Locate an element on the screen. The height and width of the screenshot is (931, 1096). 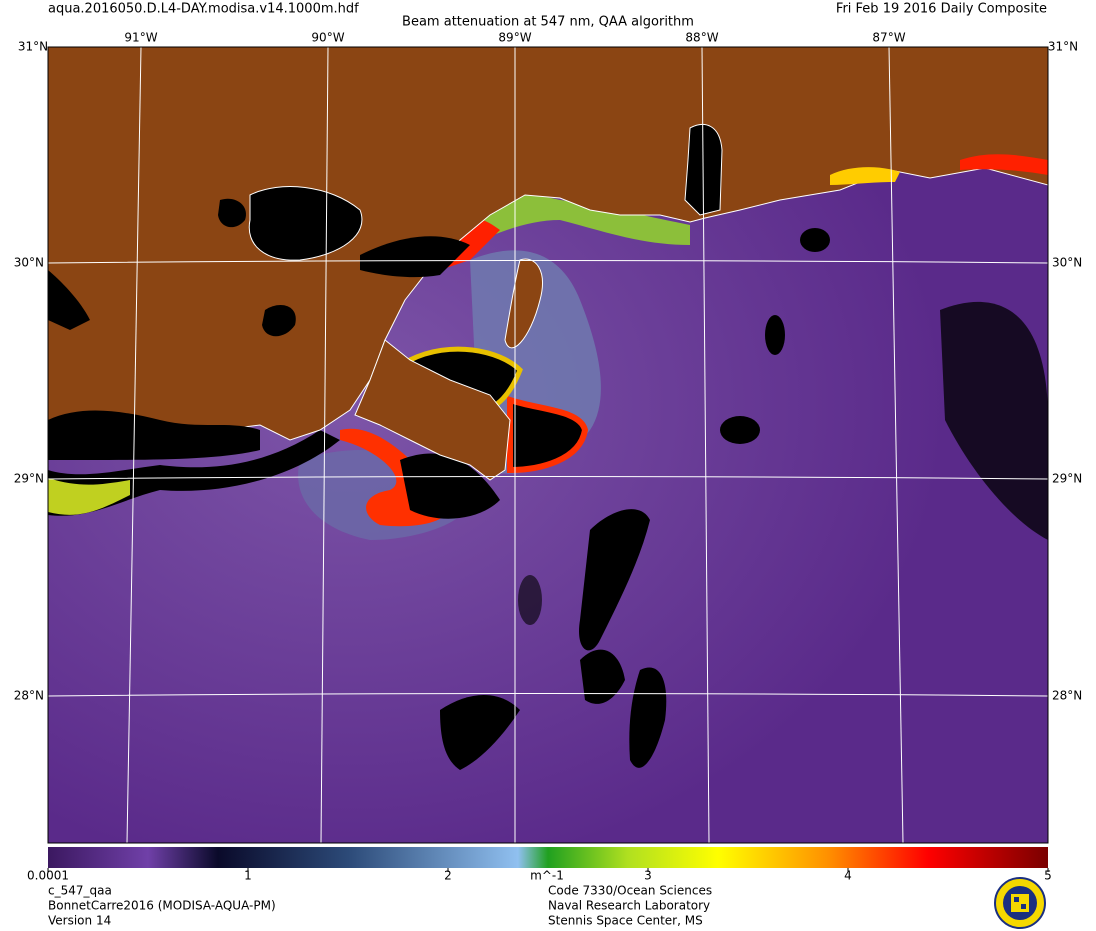
footer-right-line: Code 7330/Ocean Sciences is located at coordinates (630, 891).